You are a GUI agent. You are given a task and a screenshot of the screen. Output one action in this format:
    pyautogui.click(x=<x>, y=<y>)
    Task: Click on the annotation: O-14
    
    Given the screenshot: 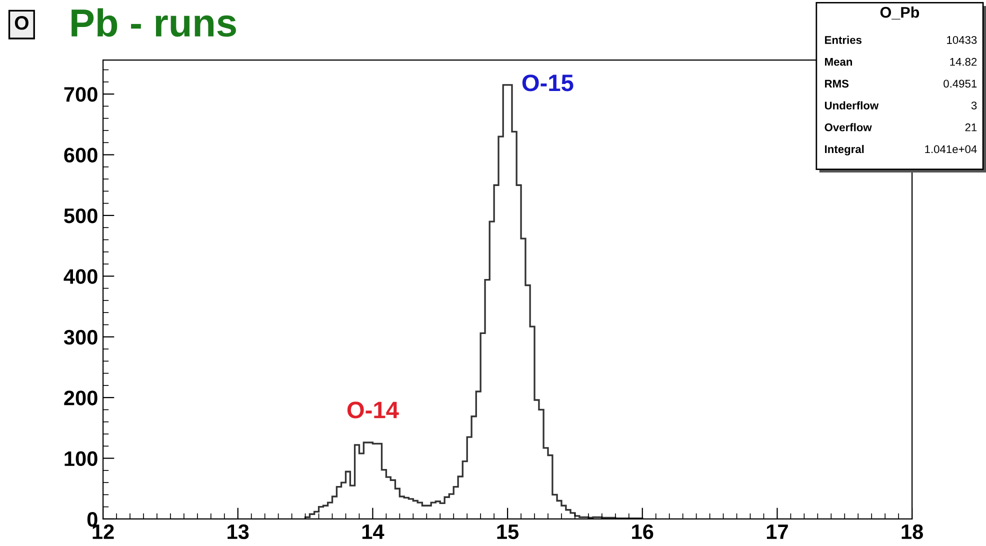 What is the action you would take?
    pyautogui.click(x=373, y=410)
    